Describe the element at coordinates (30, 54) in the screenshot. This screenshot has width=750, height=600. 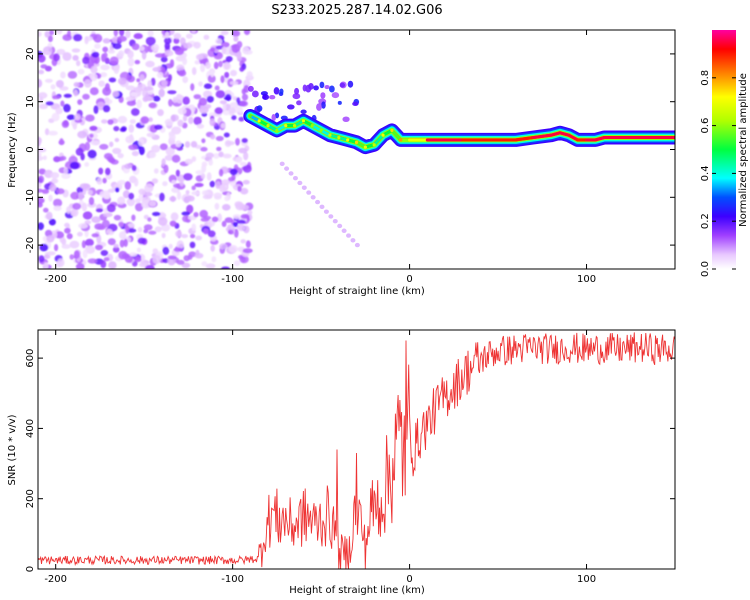
I see `y-tick-label: 20` at that location.